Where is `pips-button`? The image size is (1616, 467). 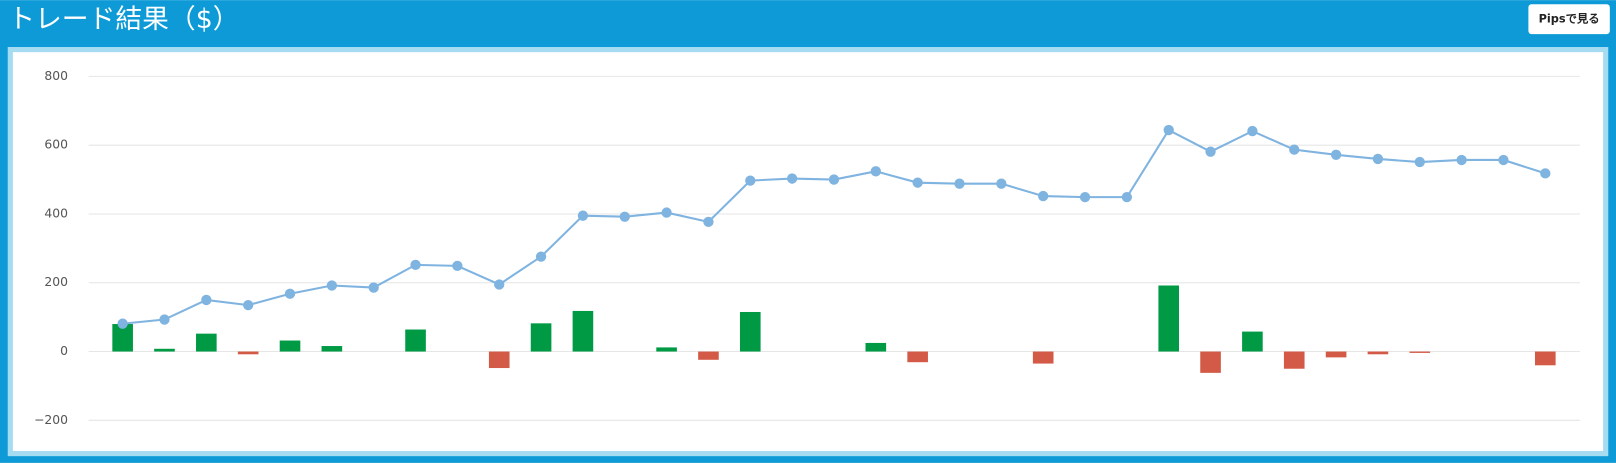
pips-button is located at coordinates (1569, 19).